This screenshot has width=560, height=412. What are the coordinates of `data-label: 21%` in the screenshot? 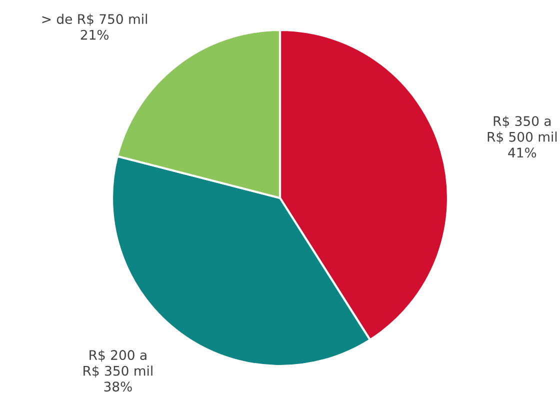 It's located at (94, 35).